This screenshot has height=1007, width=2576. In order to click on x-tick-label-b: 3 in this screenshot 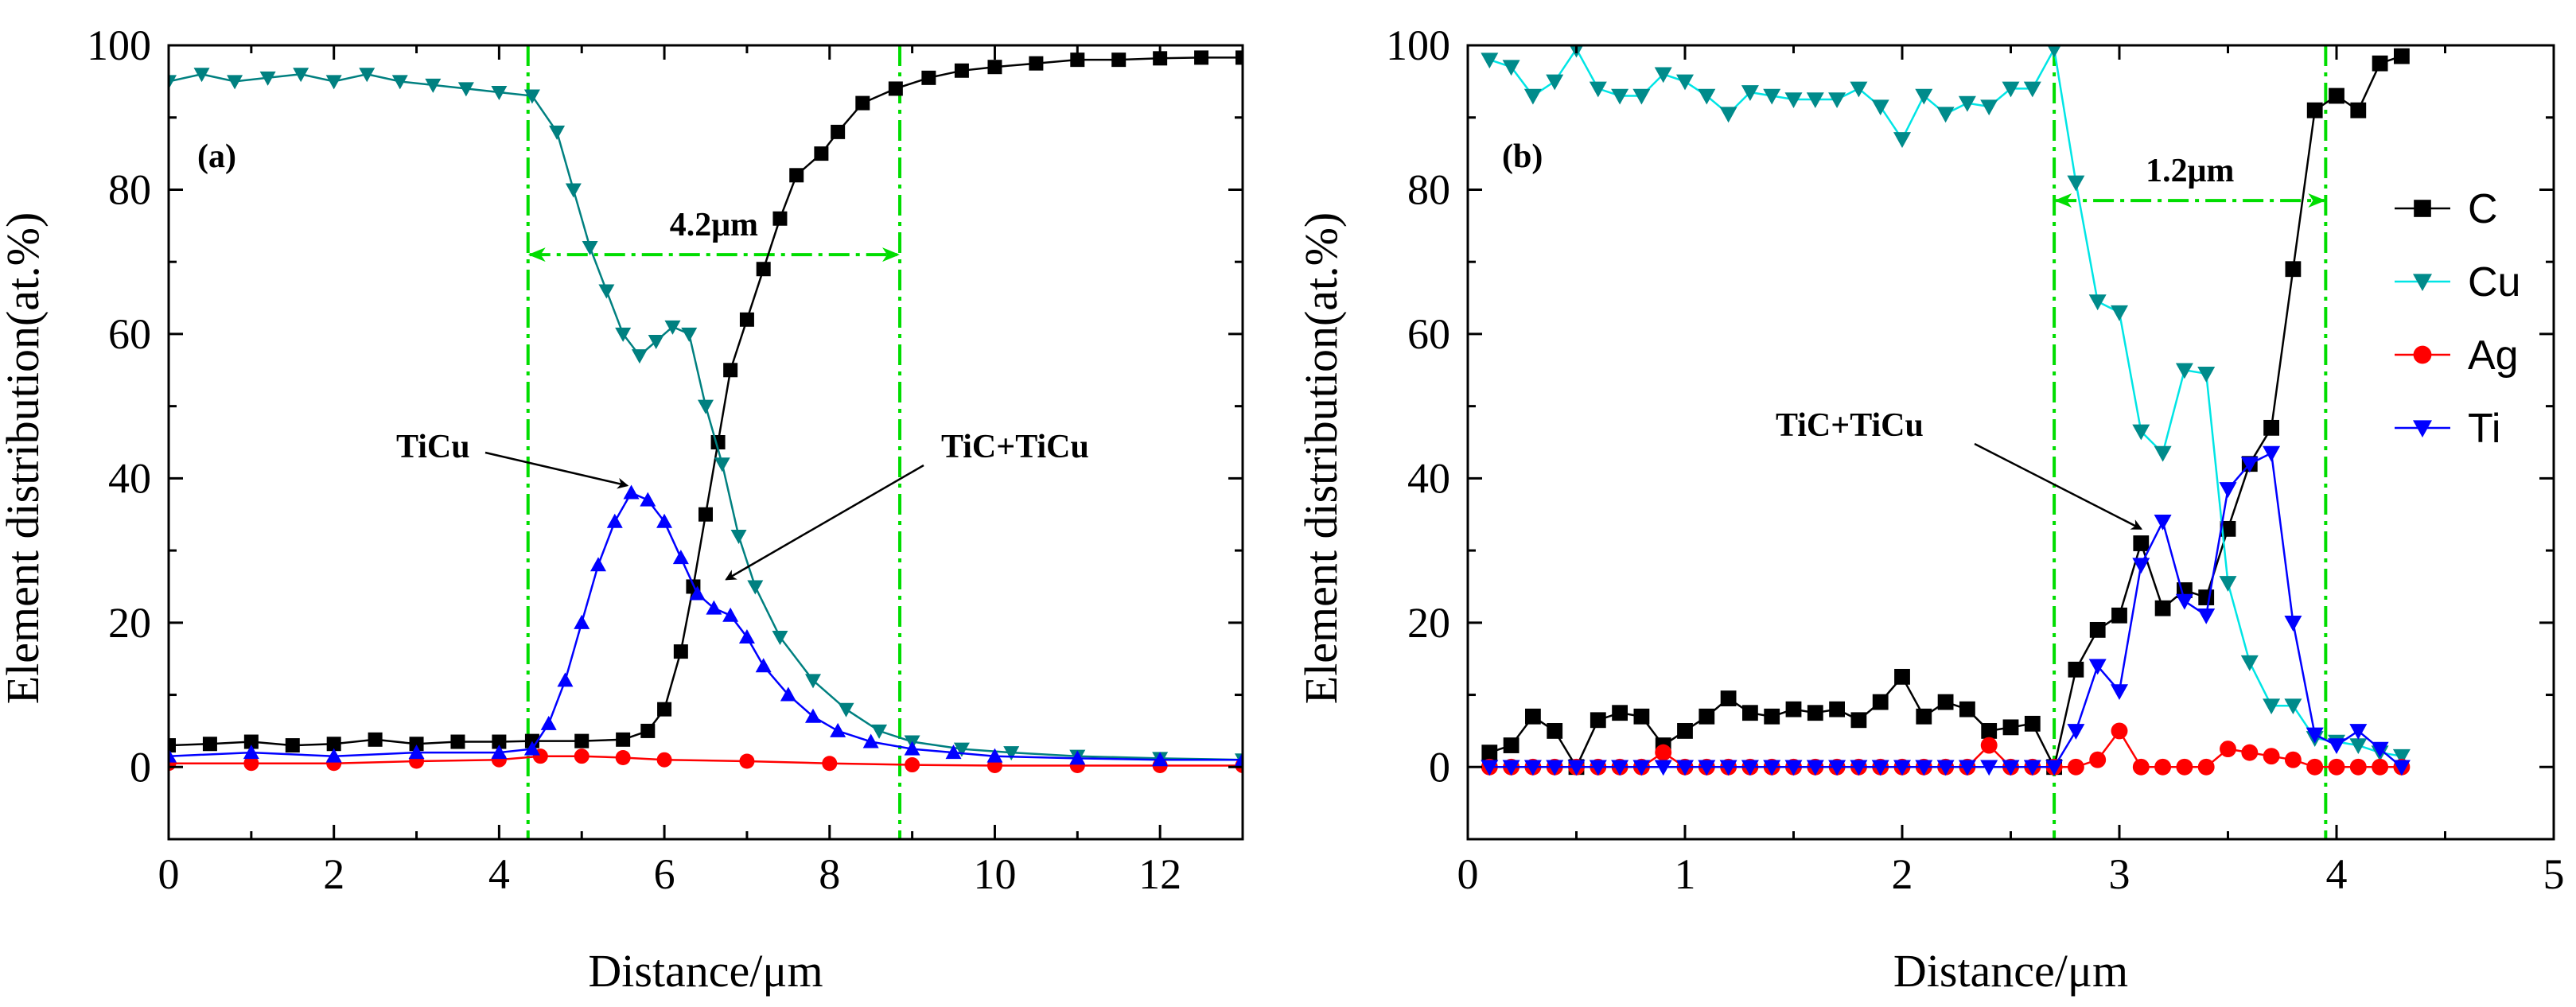, I will do `click(2120, 874)`.